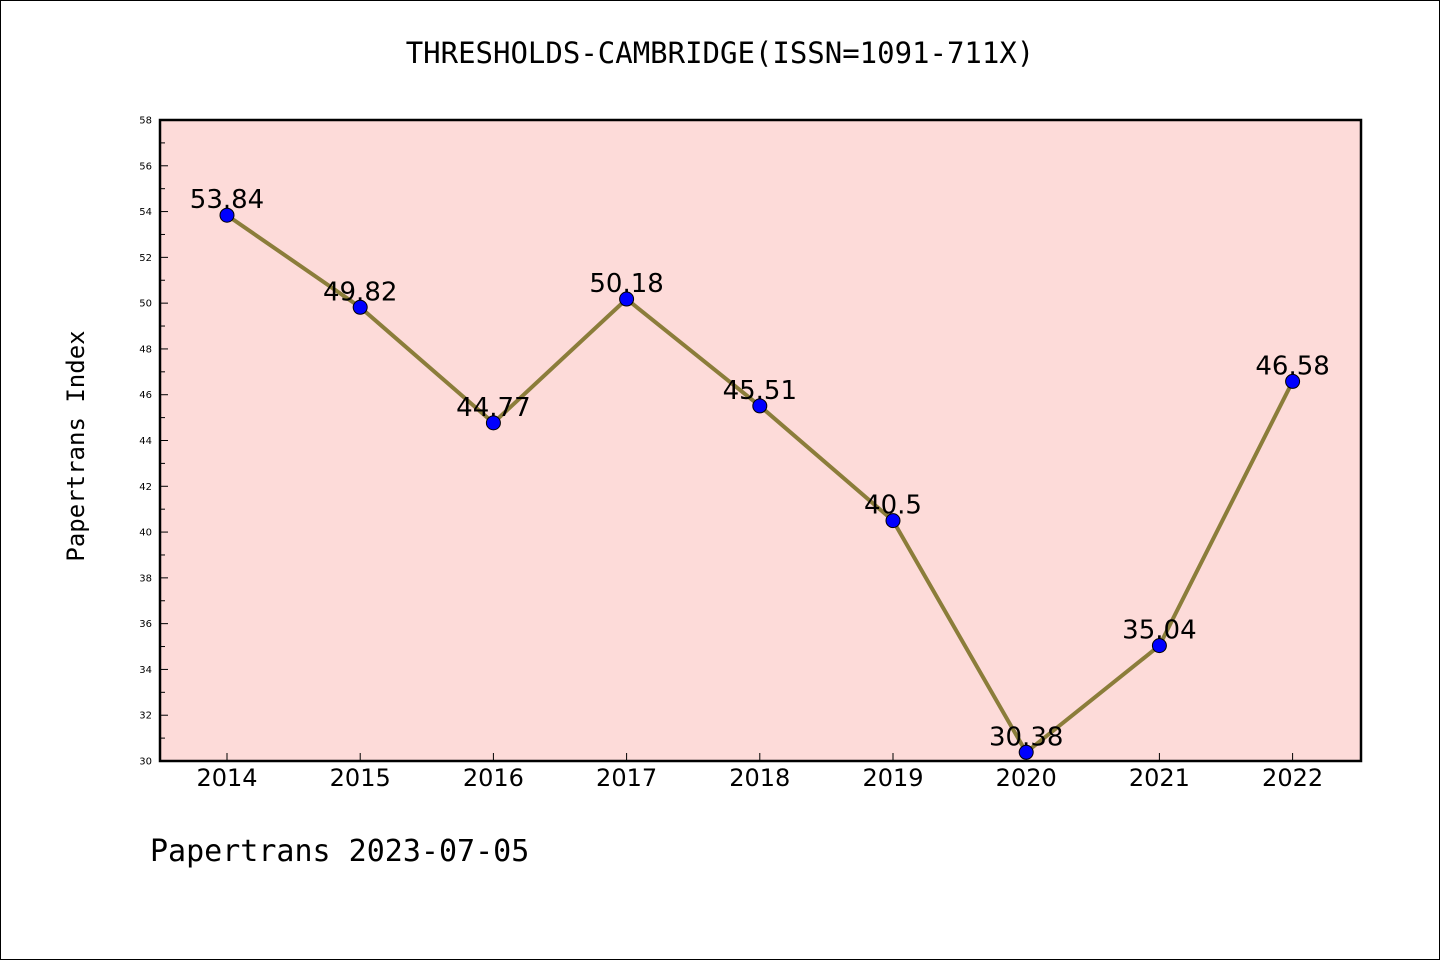  Describe the element at coordinates (145, 121) in the screenshot. I see `y-tick-label: 58` at that location.